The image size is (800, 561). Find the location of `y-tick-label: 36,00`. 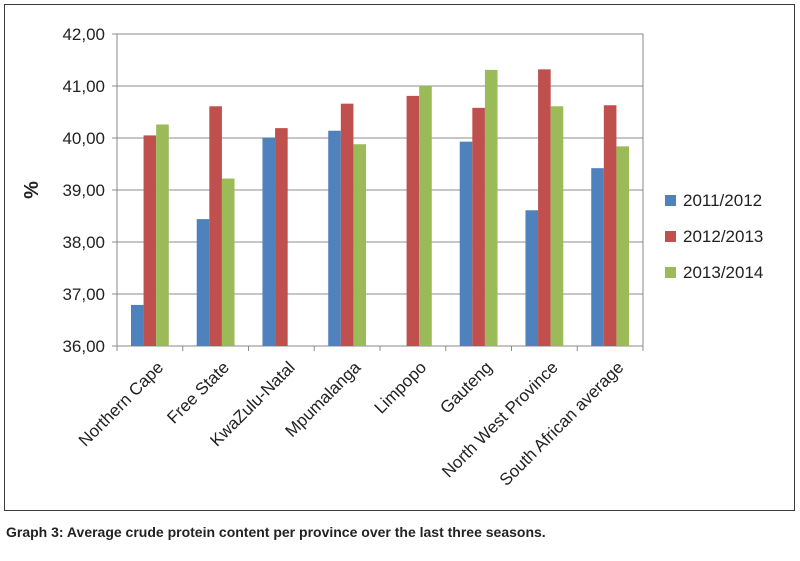

y-tick-label: 36,00 is located at coordinates (83, 346).